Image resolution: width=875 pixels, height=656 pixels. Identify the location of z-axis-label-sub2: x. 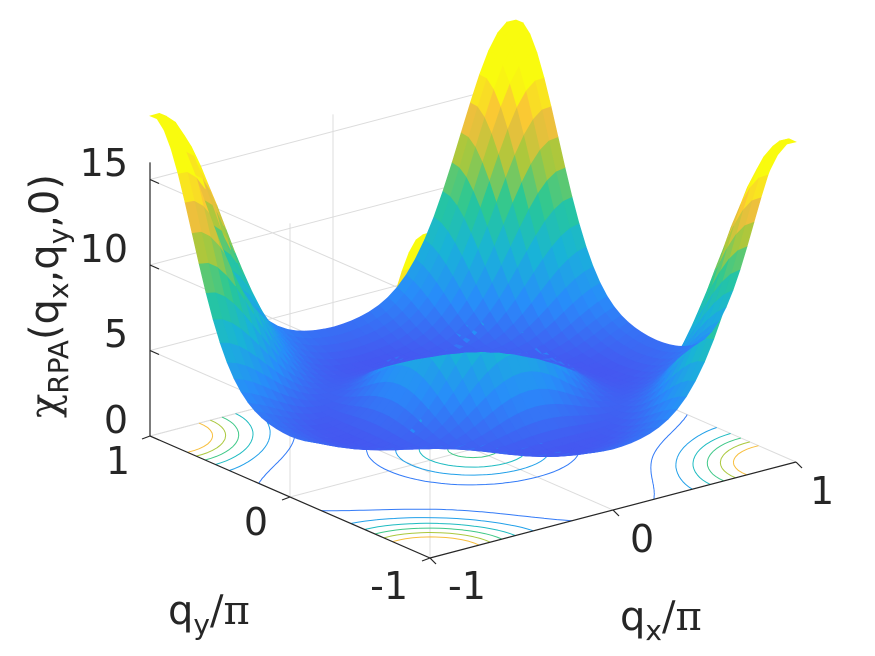
(58, 290).